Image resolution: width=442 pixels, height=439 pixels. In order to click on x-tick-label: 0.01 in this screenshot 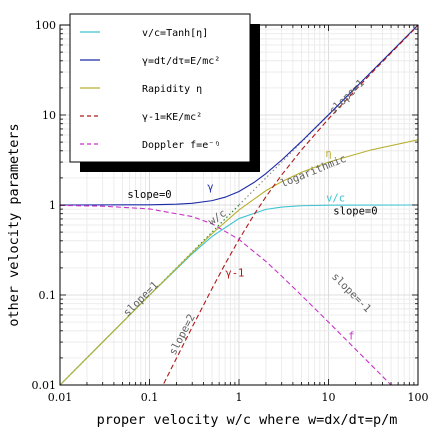, I will do `click(60, 397)`.